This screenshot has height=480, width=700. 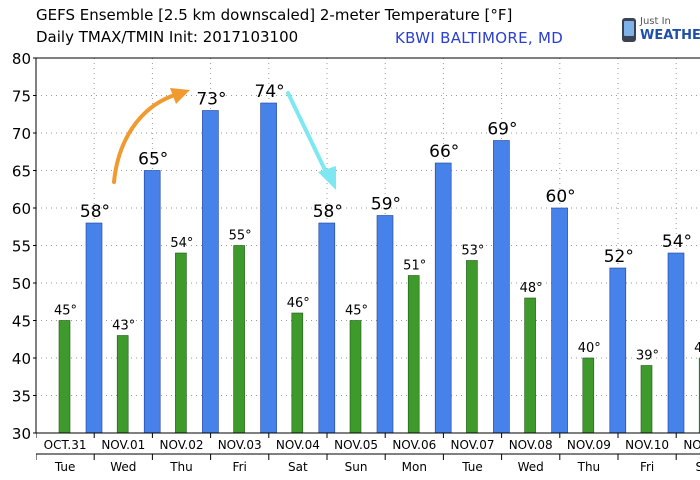 What do you see at coordinates (181, 243) in the screenshot?
I see `tmin-label: 54°` at bounding box center [181, 243].